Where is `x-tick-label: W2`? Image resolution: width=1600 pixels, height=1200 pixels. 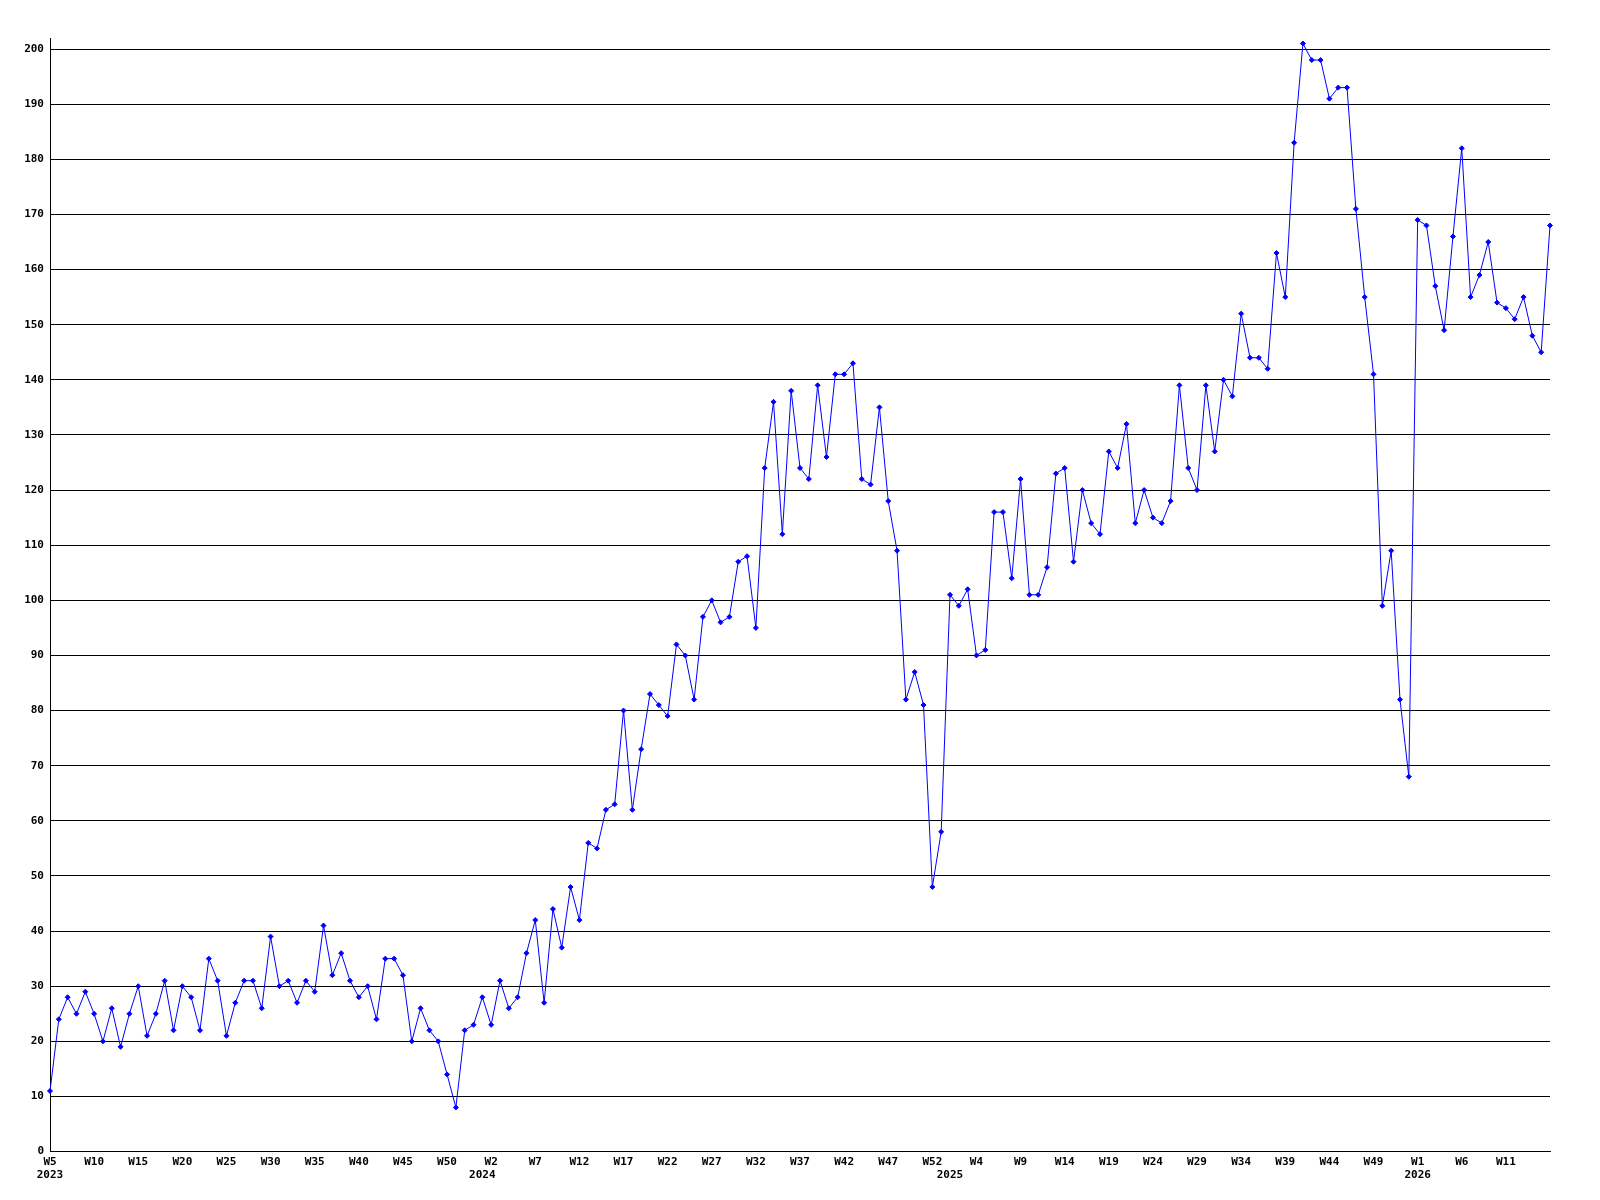 x-tick-label: W2 is located at coordinates (491, 1162).